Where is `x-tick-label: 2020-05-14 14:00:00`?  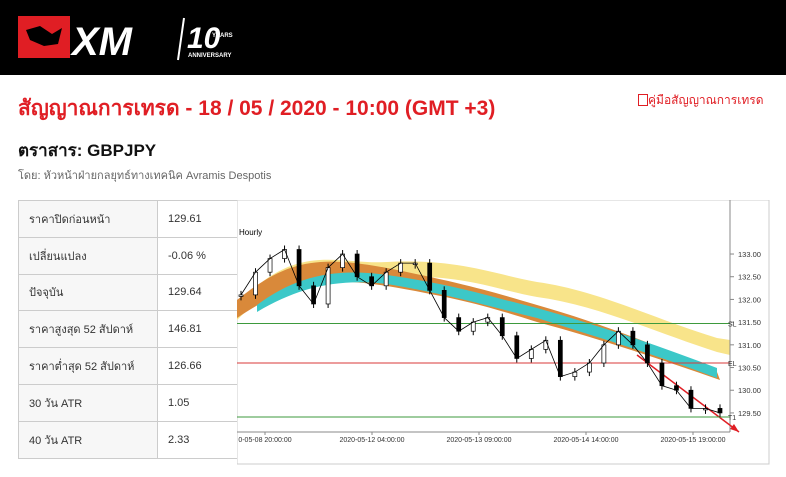 x-tick-label: 2020-05-14 14:00:00 is located at coordinates (586, 440).